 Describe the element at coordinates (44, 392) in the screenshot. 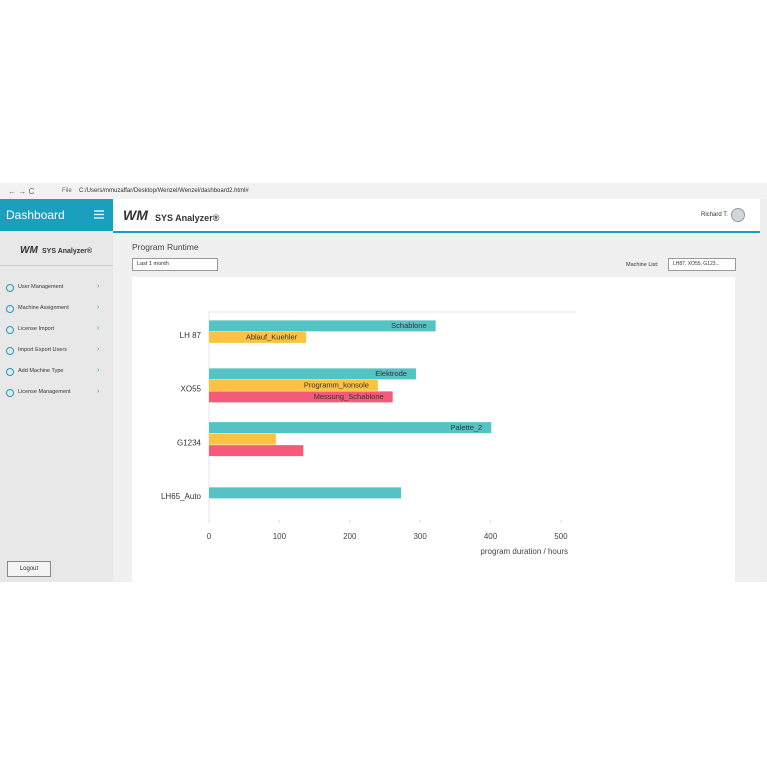

I see `menu-label: License Management` at that location.